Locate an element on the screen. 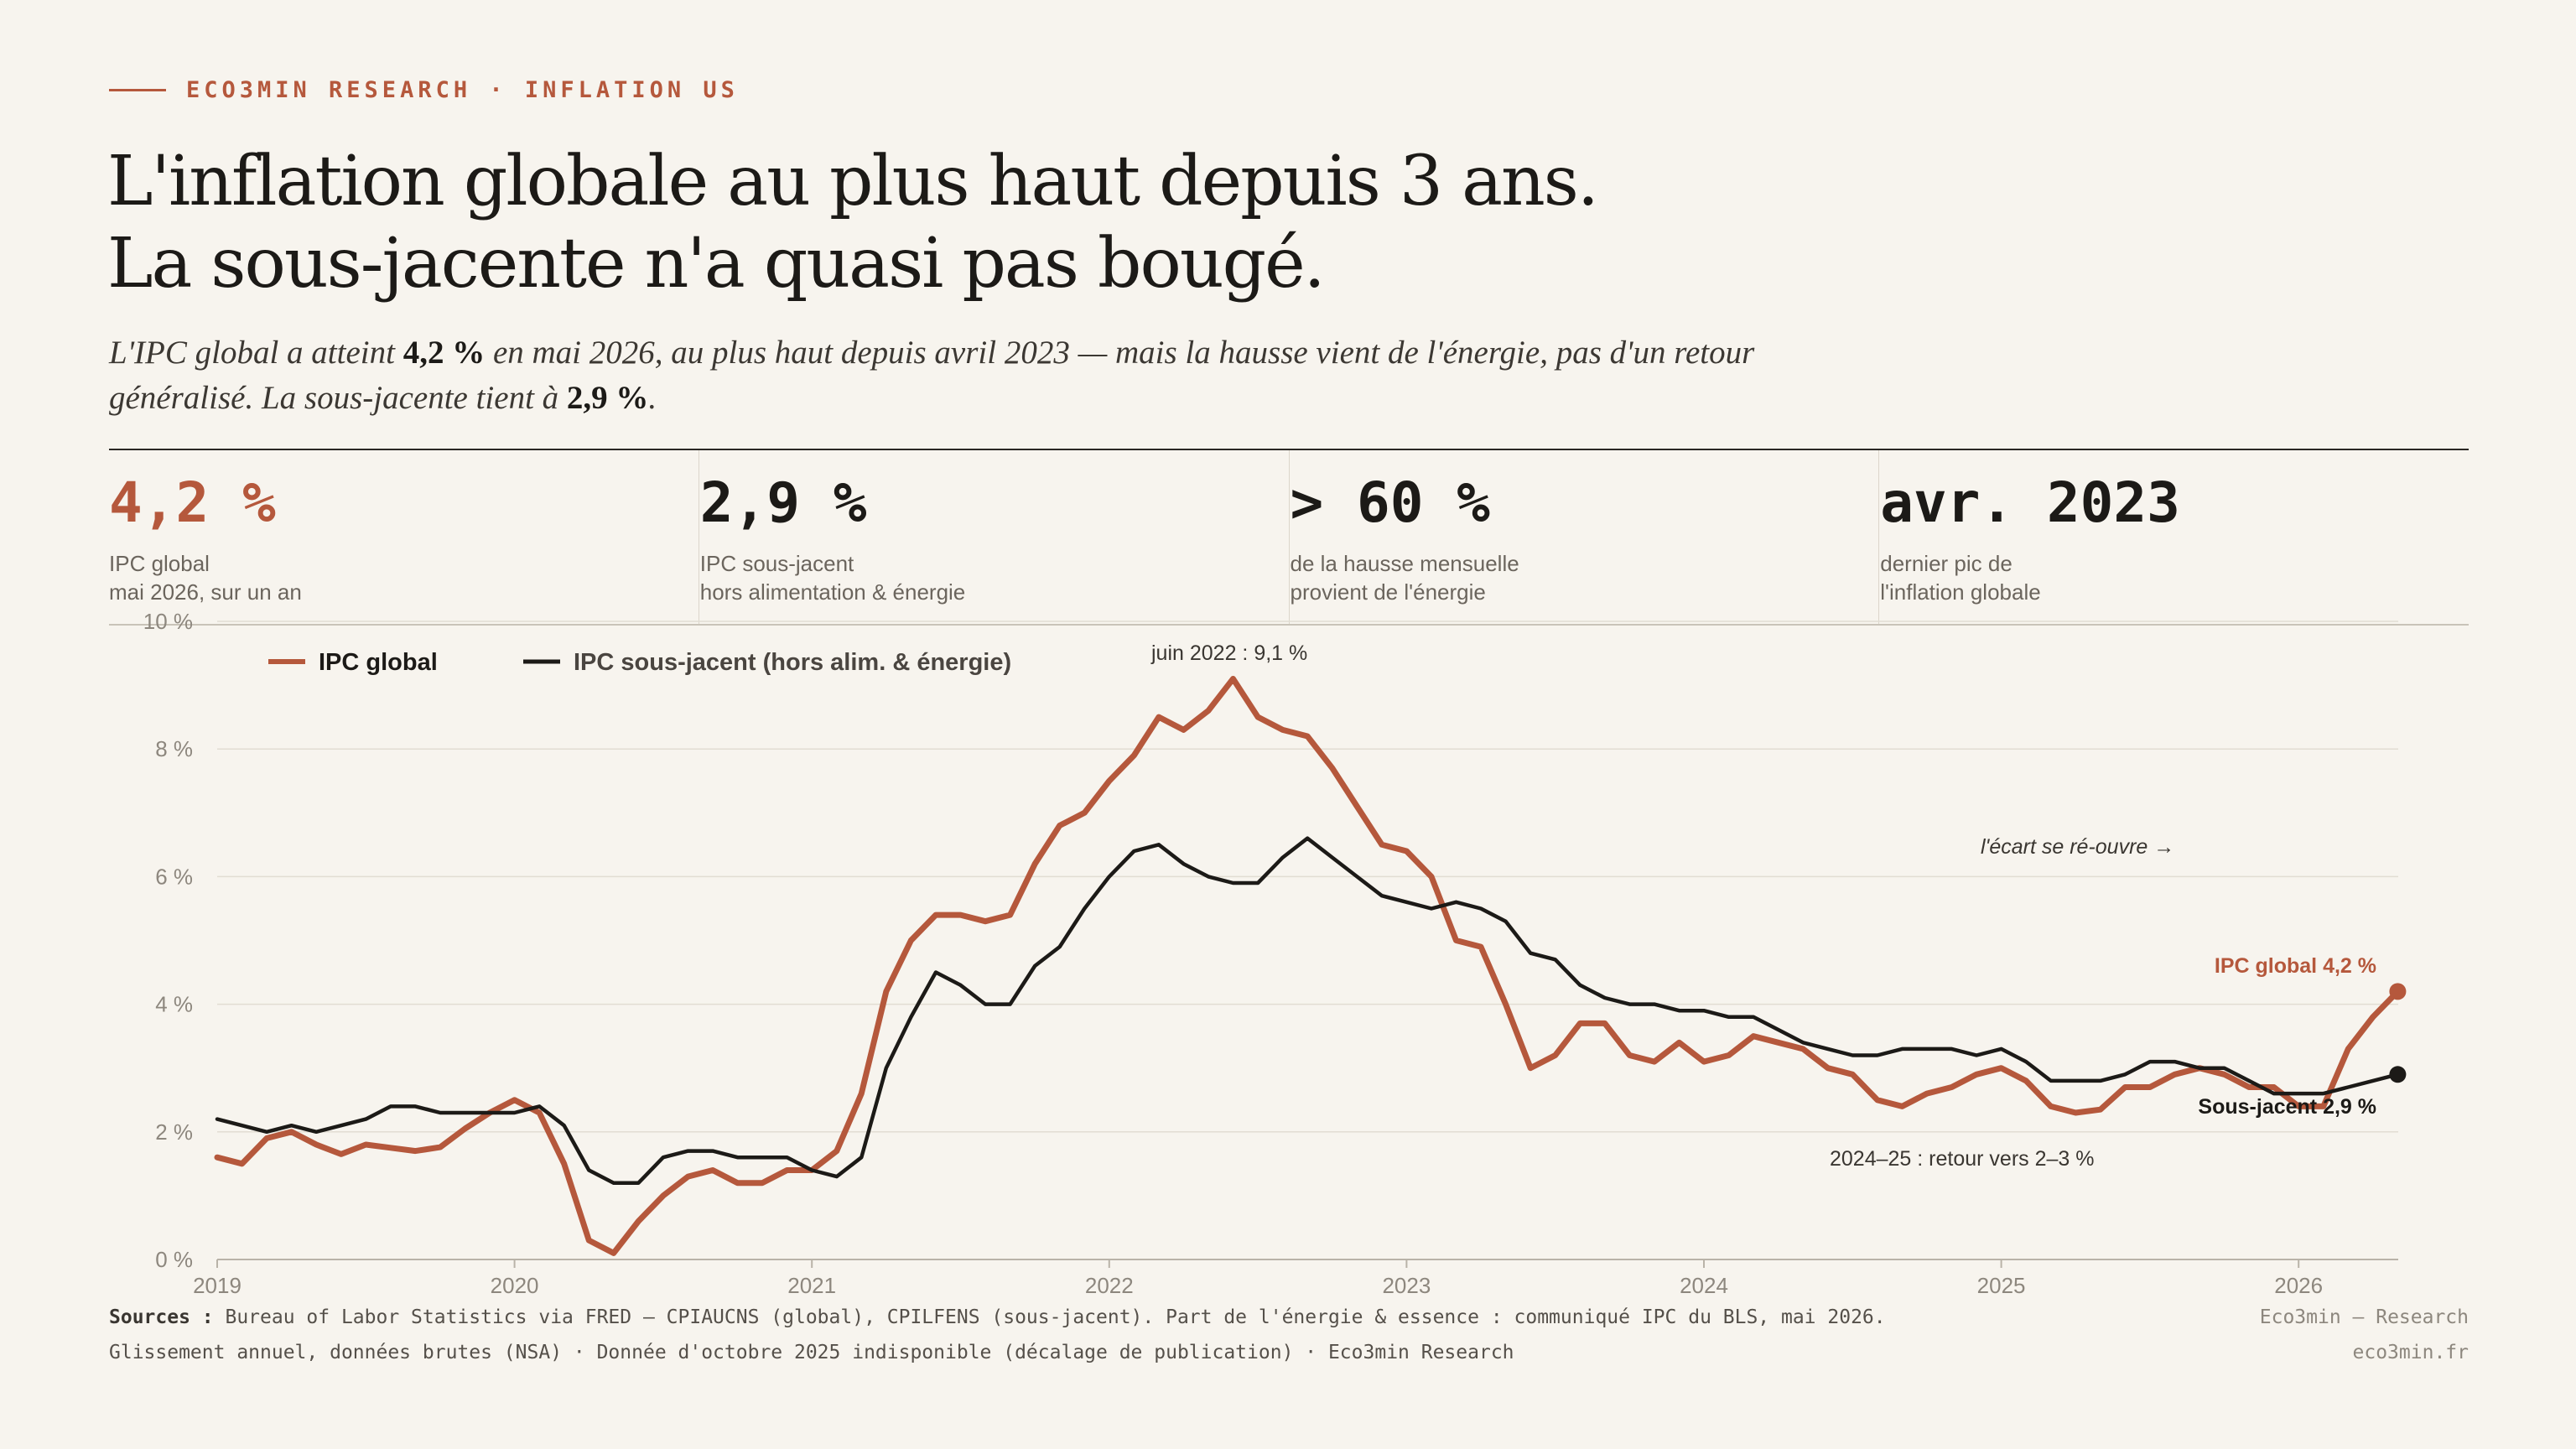  lede-bold-1: 4,2 % is located at coordinates (444, 353).